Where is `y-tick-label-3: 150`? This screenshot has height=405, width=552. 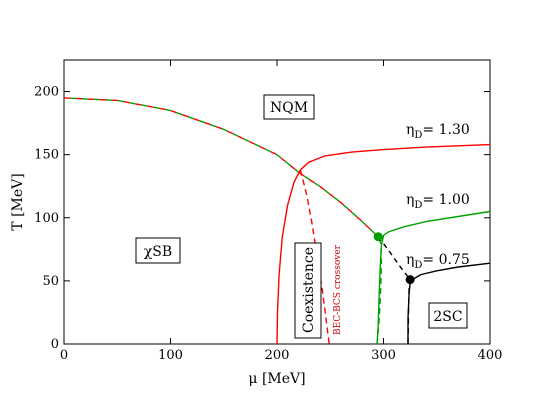
y-tick-label-3: 150 is located at coordinates (46, 155).